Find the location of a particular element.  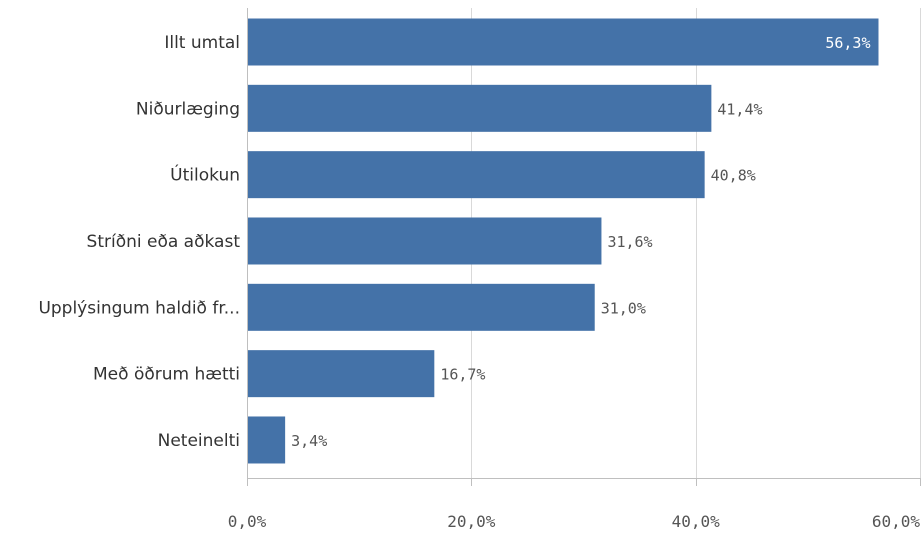

x-tick-label: 60,0% is located at coordinates (896, 521).